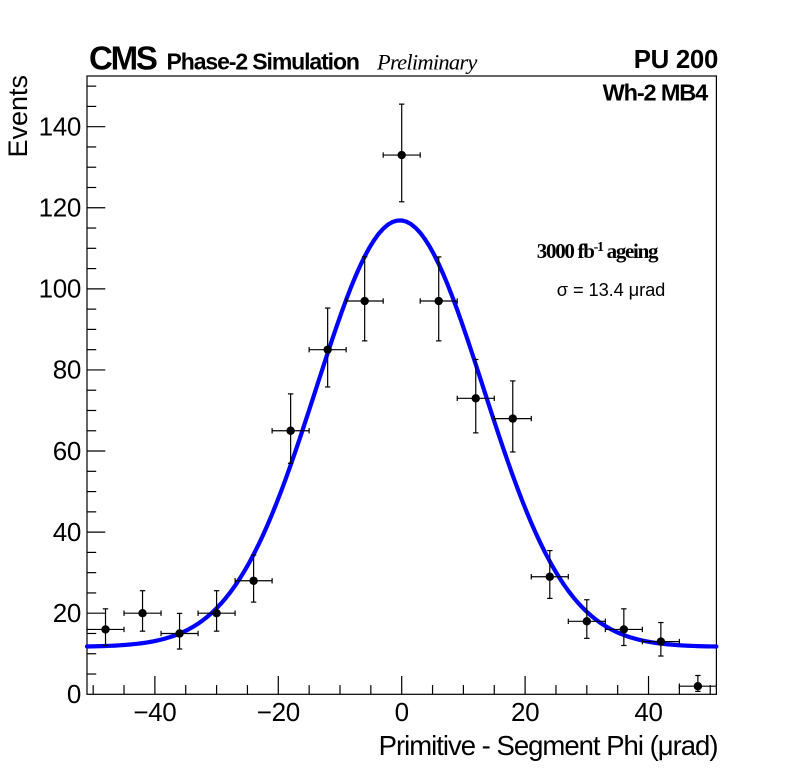 This screenshot has width=796, height=772. Describe the element at coordinates (278, 712) in the screenshot. I see `x-tick-label: −20` at that location.